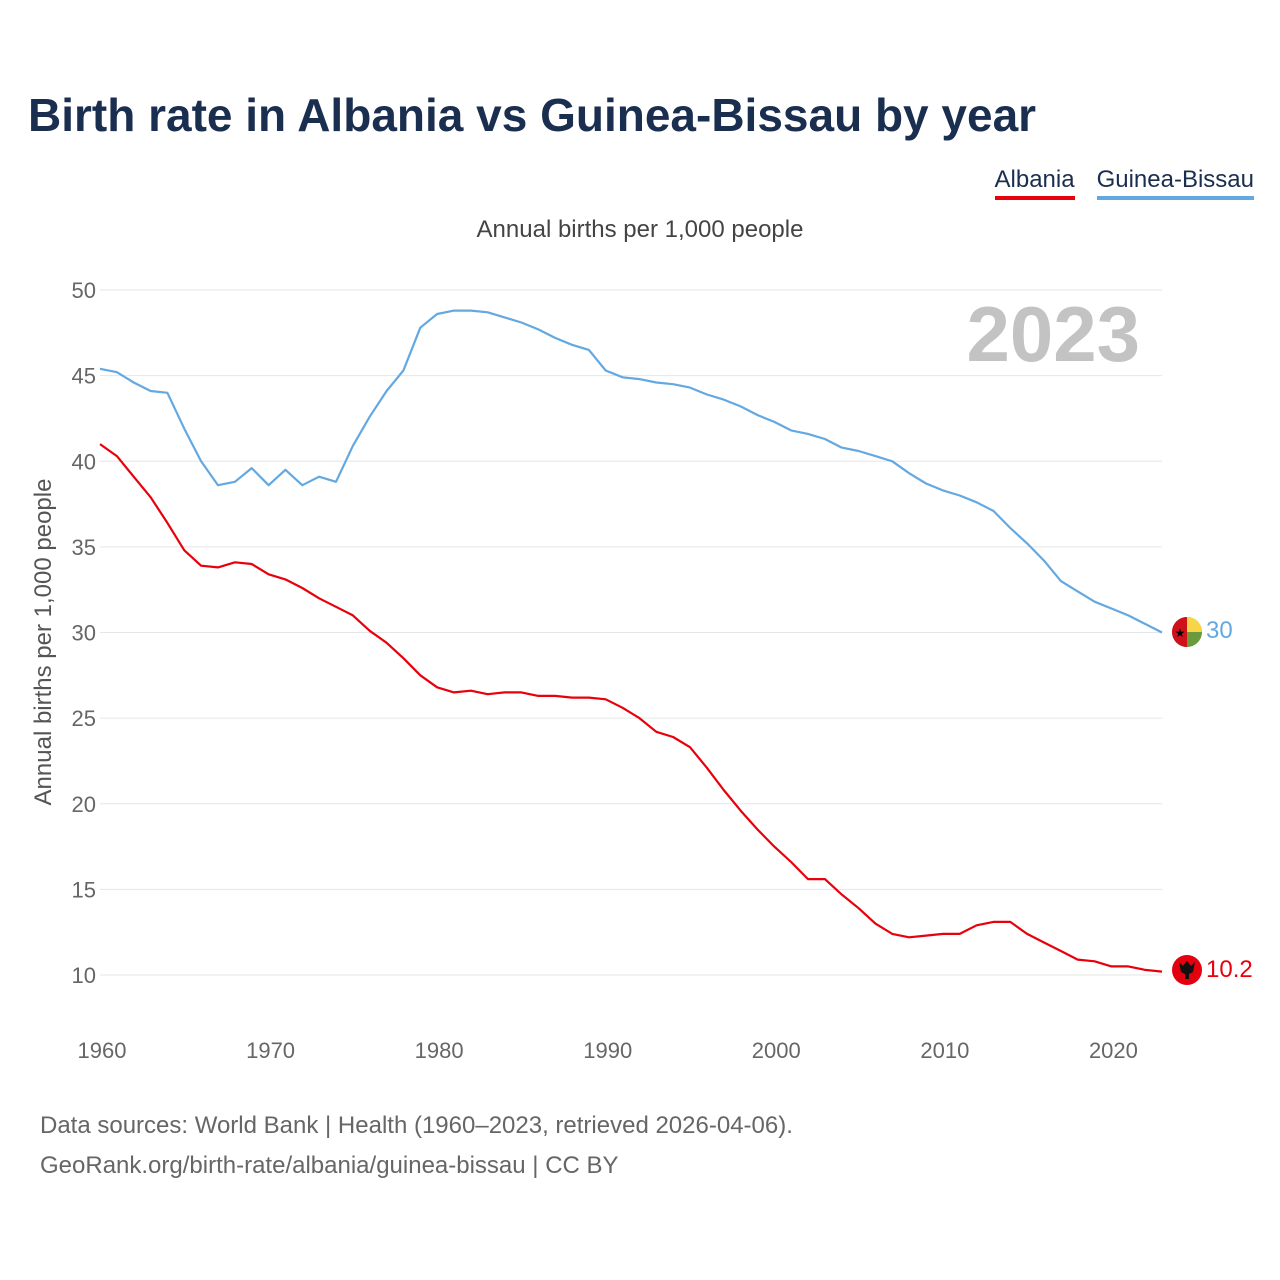  I want to click on x-tick-1960: 1960, so click(102, 1050).